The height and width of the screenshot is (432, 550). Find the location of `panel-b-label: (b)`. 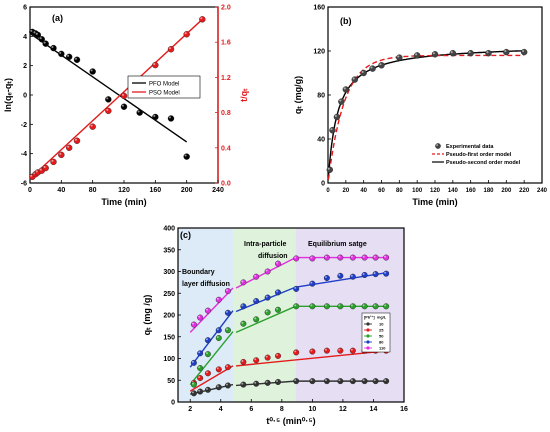

panel-b-label: (b) is located at coordinates (346, 21).